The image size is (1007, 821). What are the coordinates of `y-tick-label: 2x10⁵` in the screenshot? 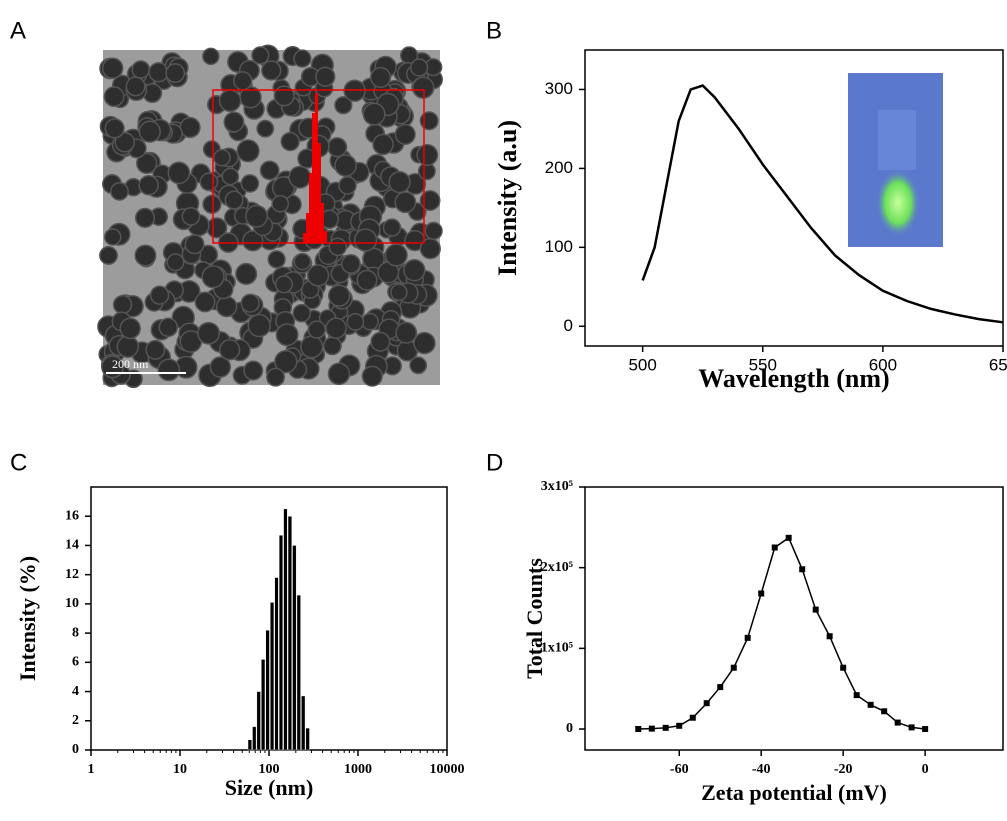 It's located at (557, 567).